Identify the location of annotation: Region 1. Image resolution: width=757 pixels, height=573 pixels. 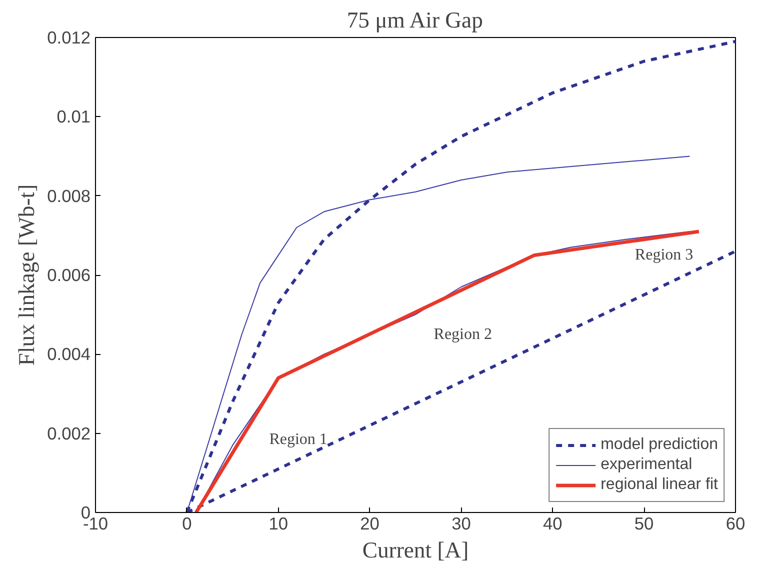
(298, 439).